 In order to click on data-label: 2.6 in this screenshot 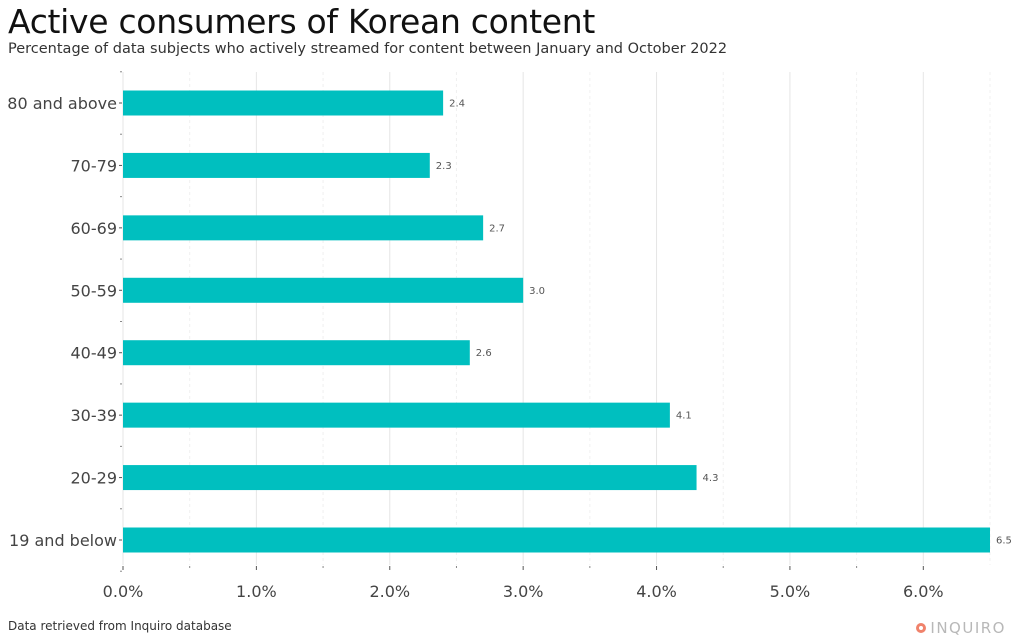, I will do `click(484, 353)`.